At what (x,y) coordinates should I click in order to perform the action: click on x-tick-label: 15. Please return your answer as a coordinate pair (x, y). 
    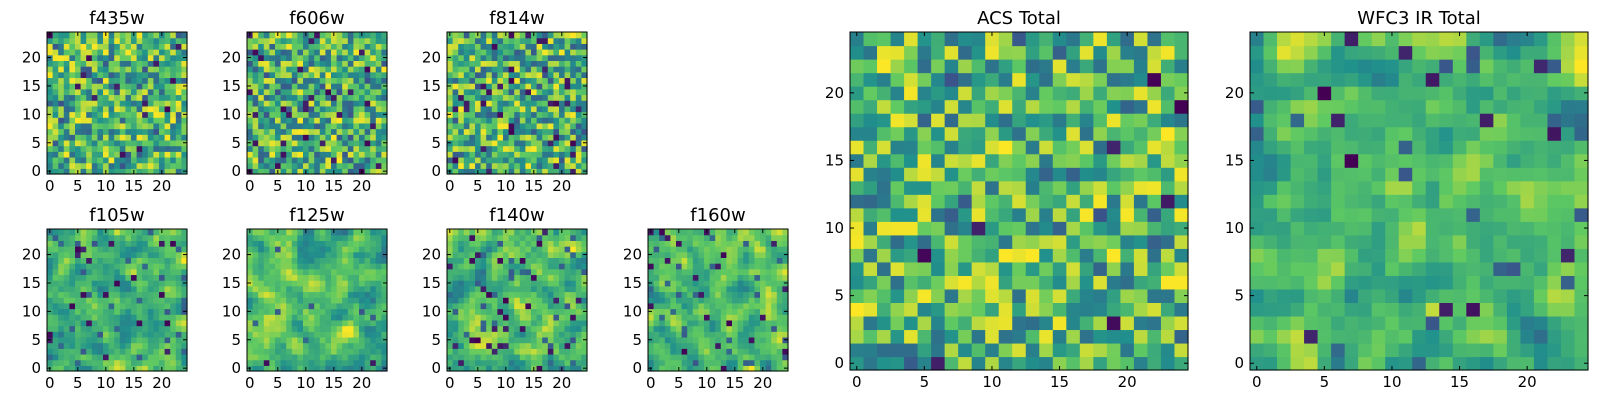
    Looking at the image, I should click on (533, 383).